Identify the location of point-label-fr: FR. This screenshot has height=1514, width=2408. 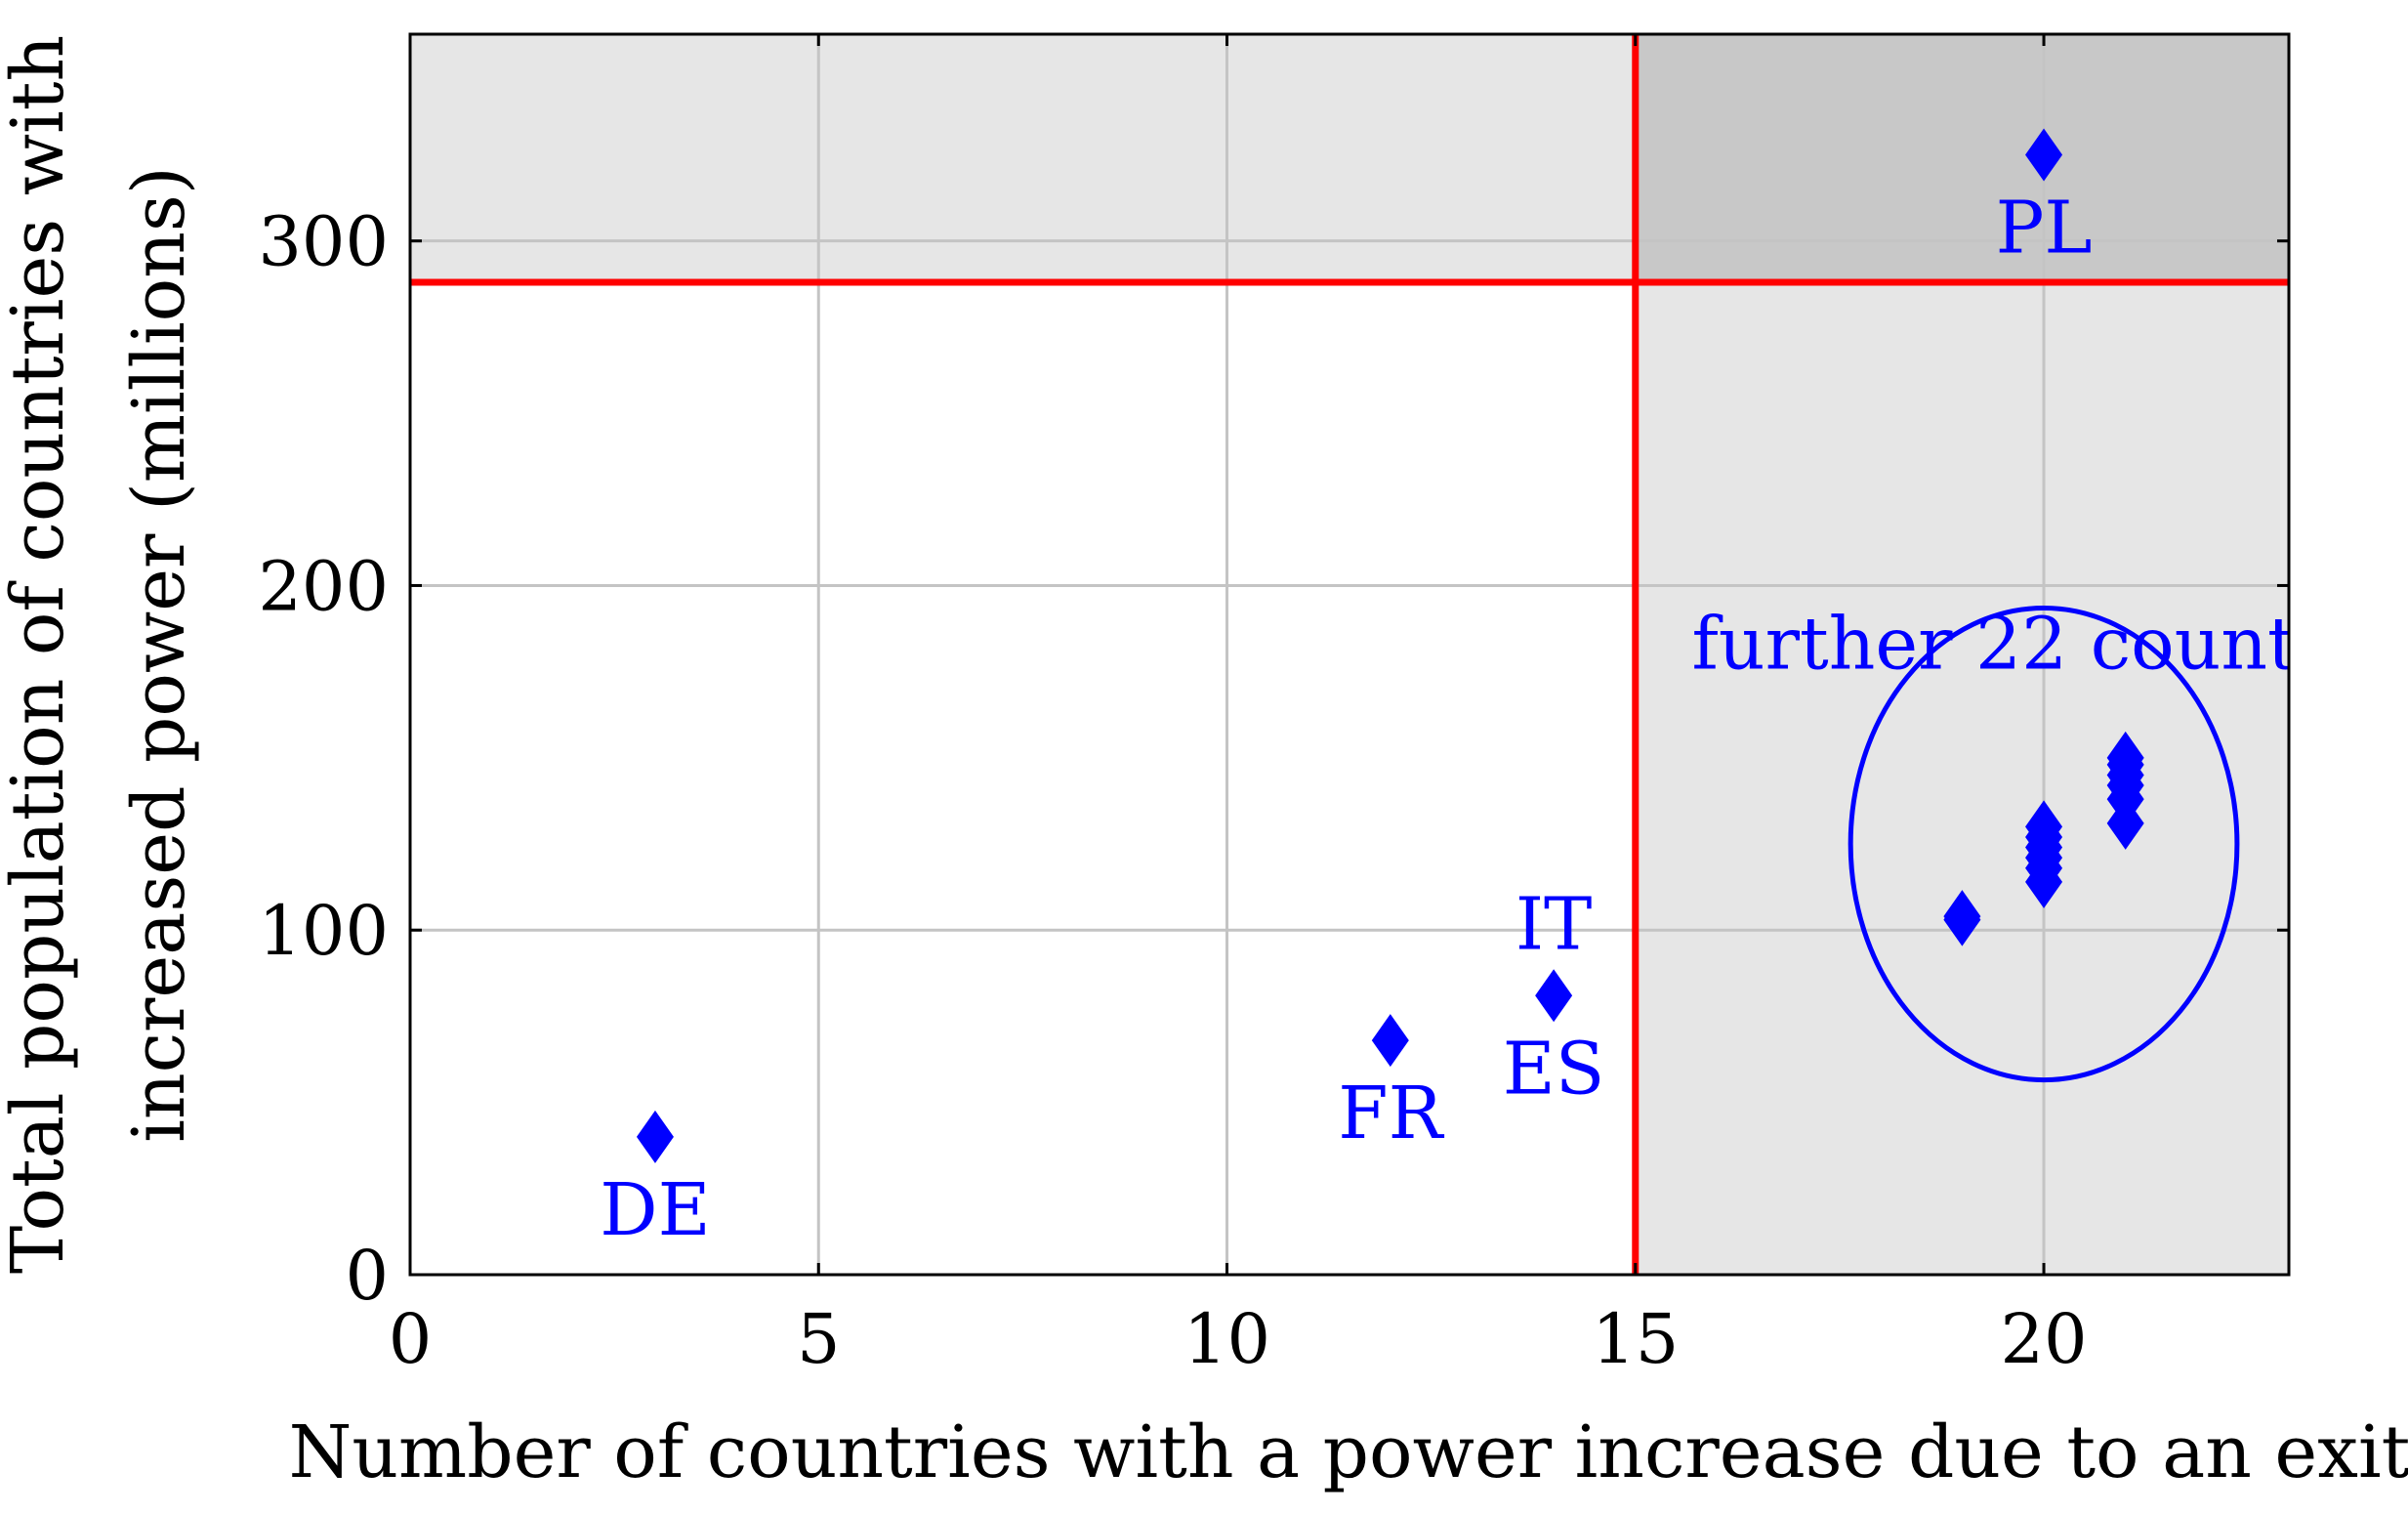
(1391, 1114).